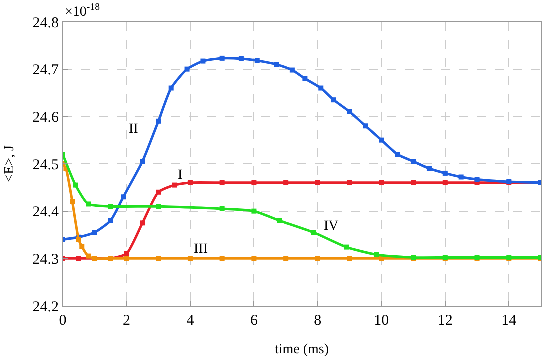  Describe the element at coordinates (254, 321) in the screenshot. I see `x-tick-label: 6` at that location.